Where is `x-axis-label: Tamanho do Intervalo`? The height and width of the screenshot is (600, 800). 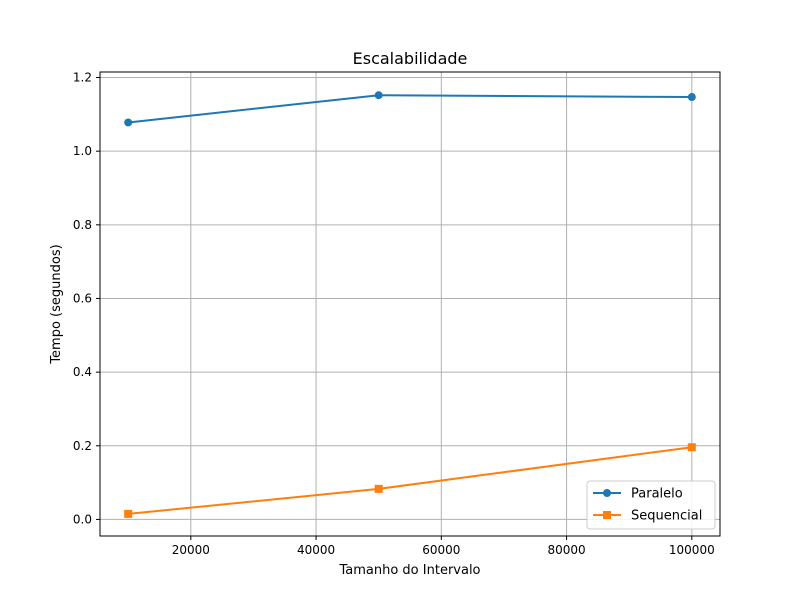
x-axis-label: Tamanho do Intervalo is located at coordinates (409, 570).